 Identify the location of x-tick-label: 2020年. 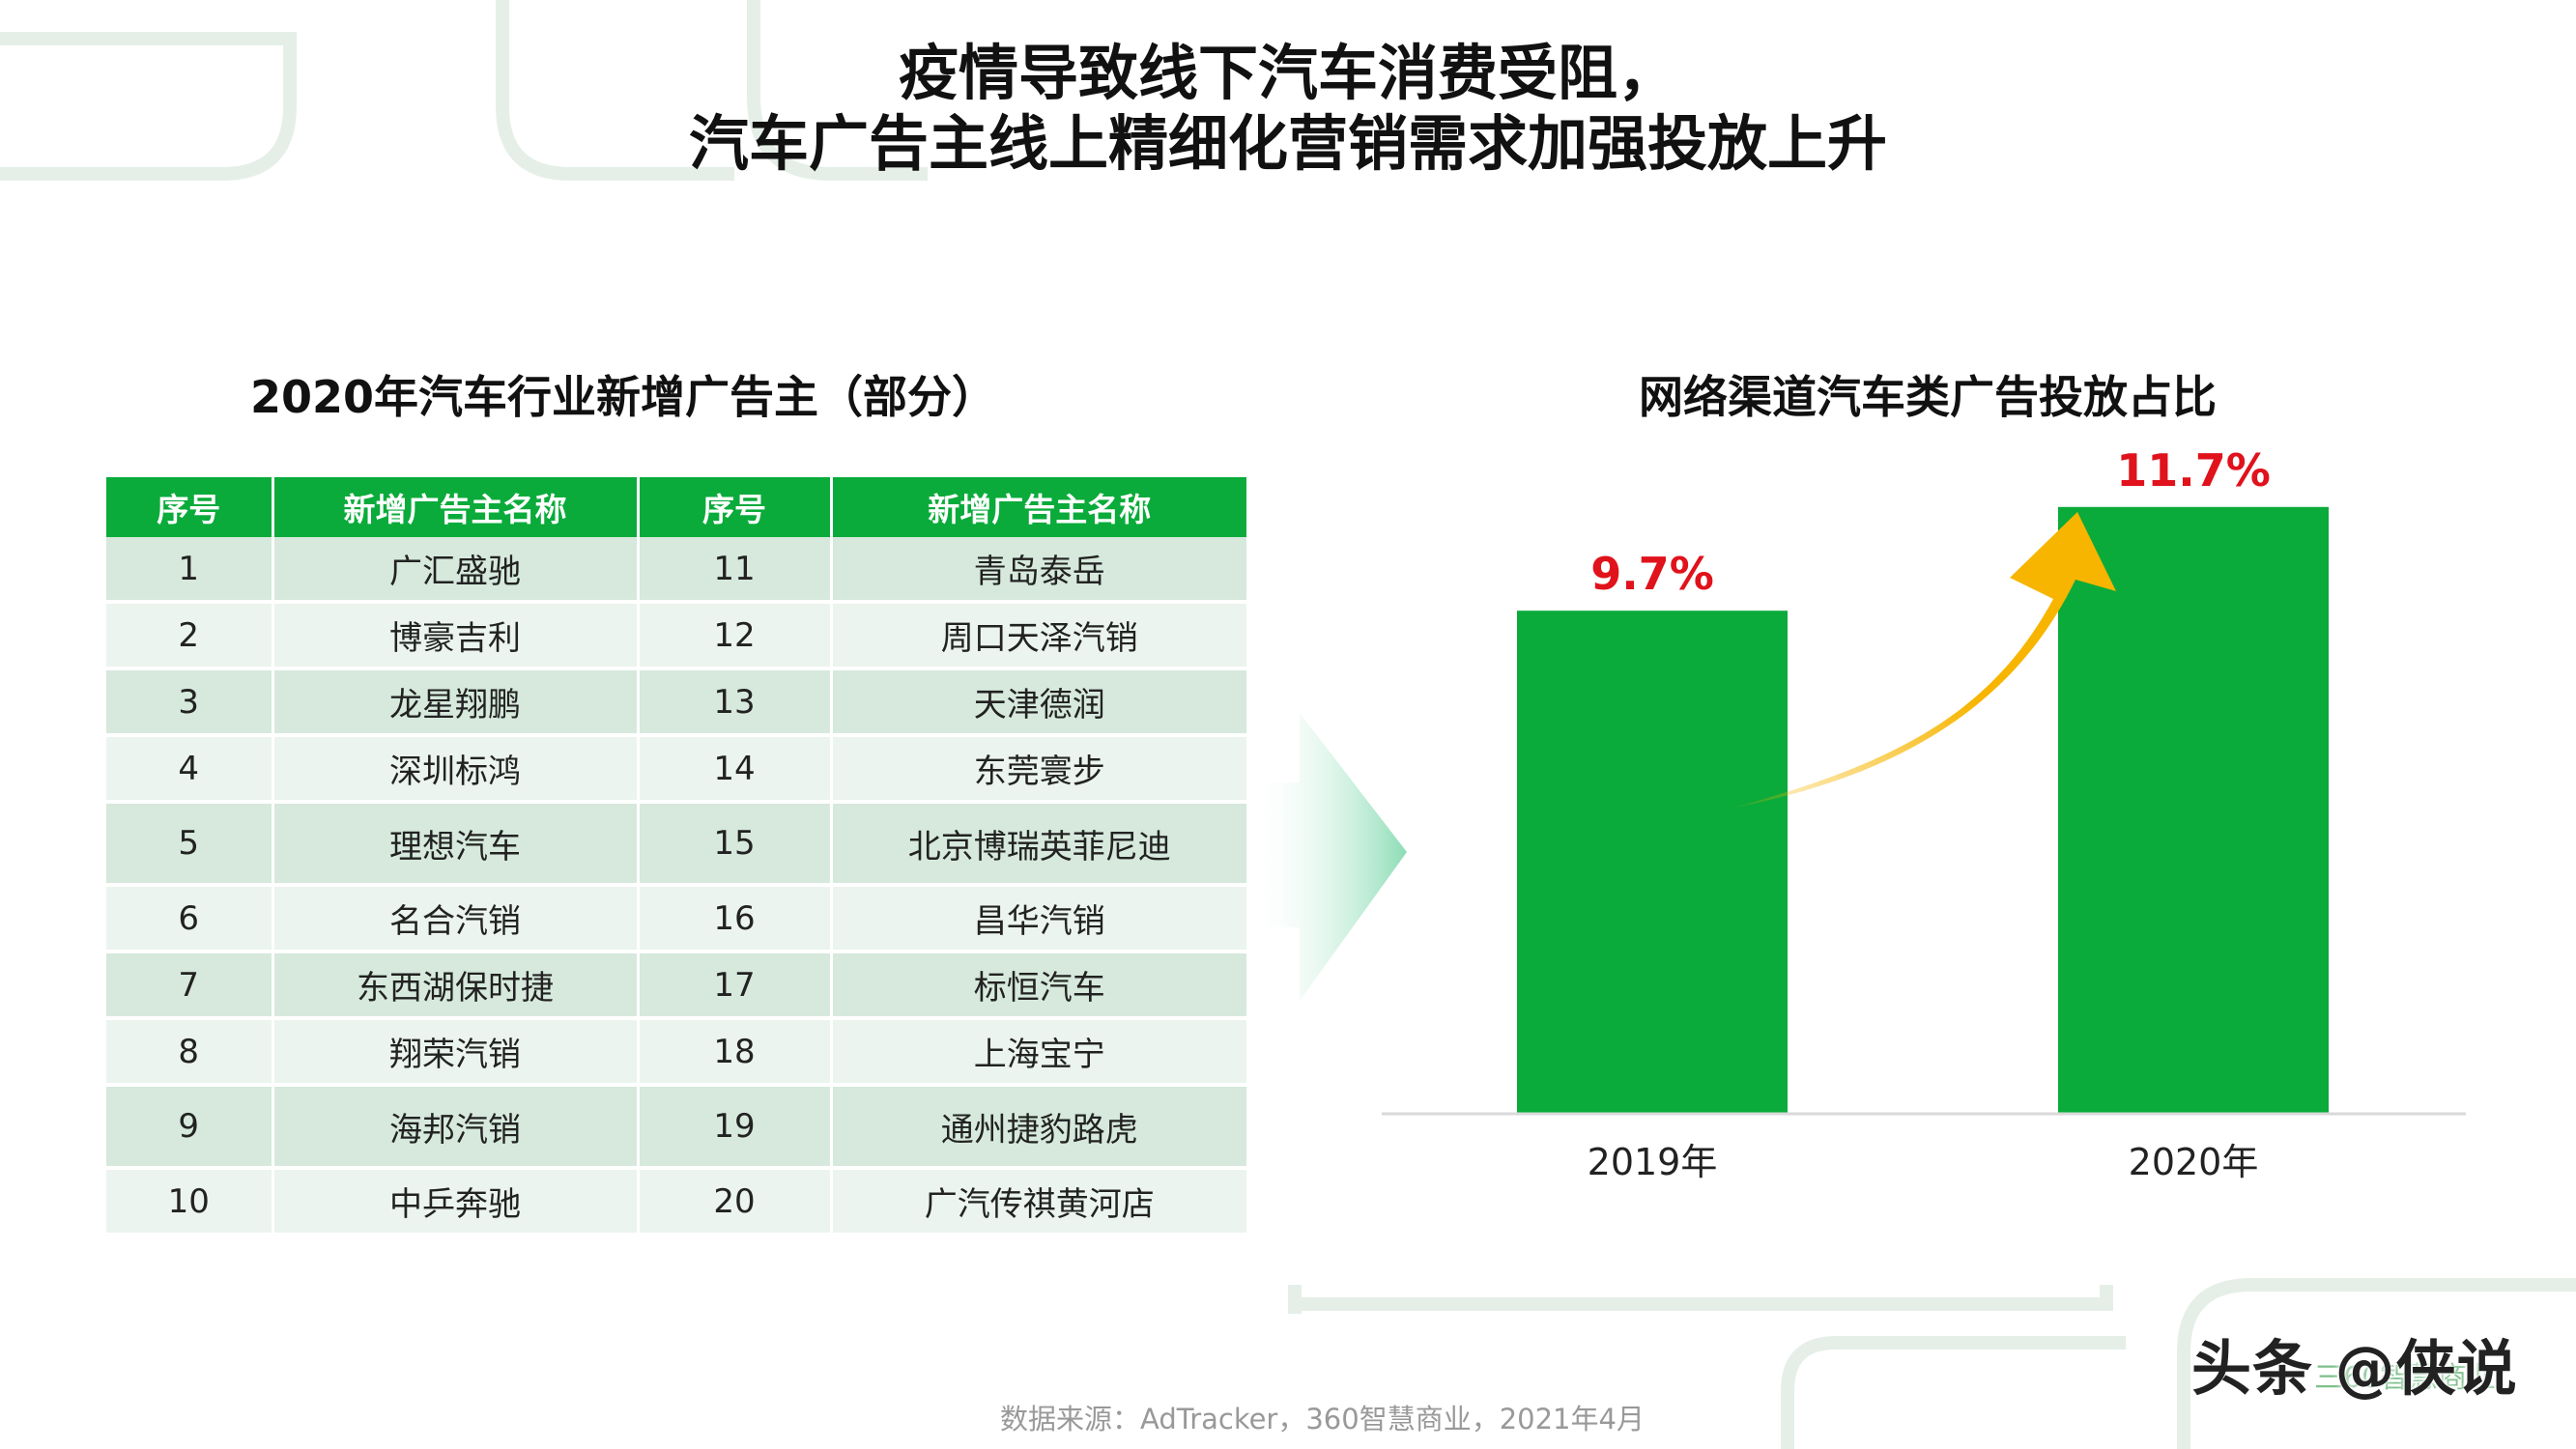
(2194, 1162).